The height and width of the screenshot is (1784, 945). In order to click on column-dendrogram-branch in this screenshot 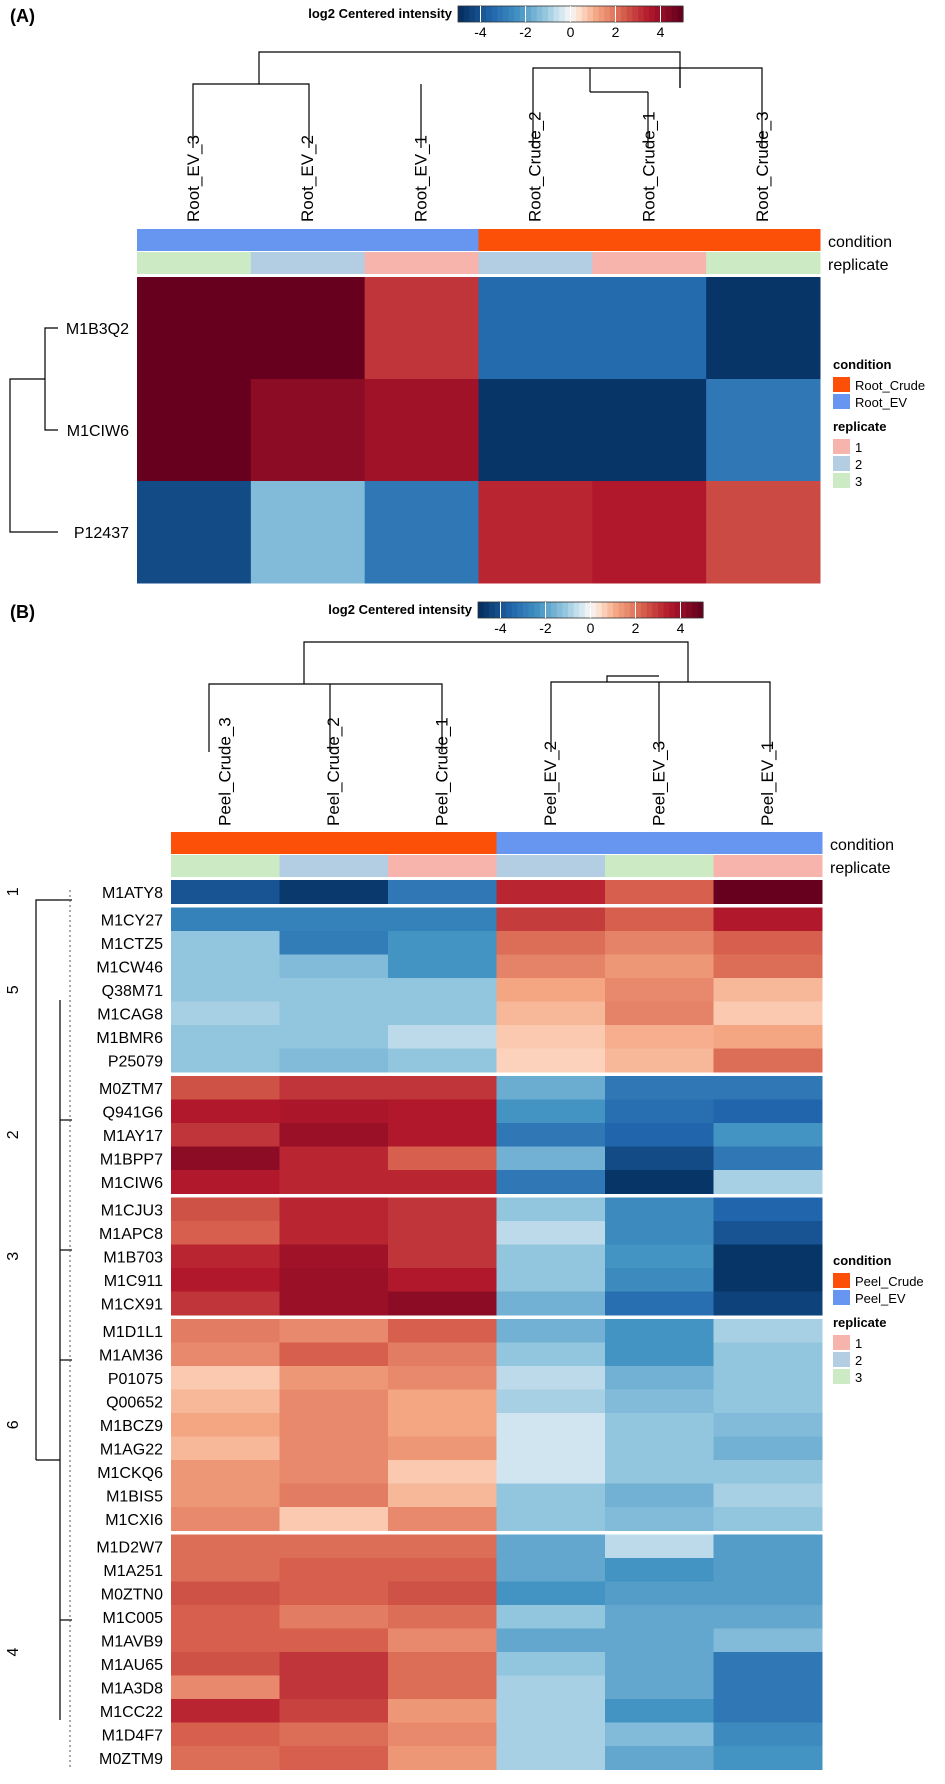, I will do `click(606, 77)`.